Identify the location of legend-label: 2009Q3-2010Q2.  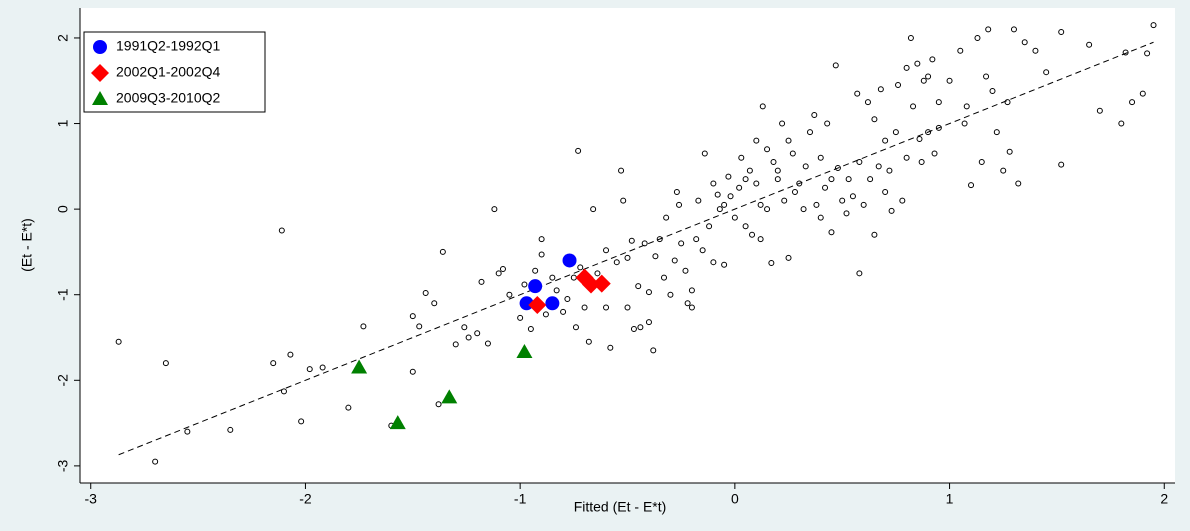
(168, 98).